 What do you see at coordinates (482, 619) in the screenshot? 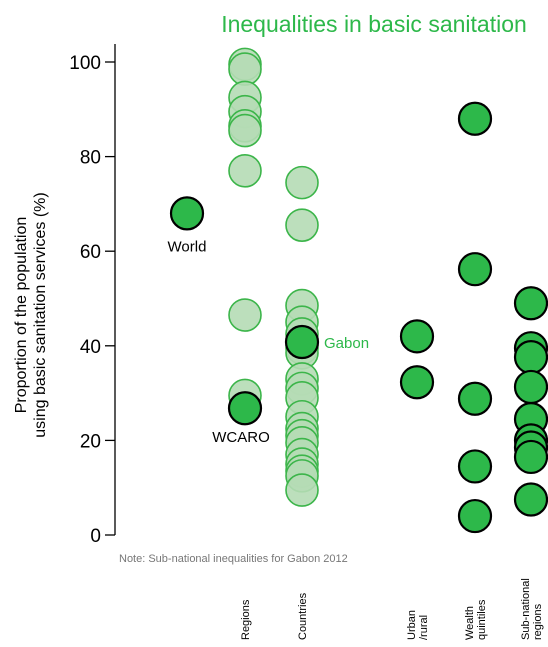
I see `category-label: quintiles` at bounding box center [482, 619].